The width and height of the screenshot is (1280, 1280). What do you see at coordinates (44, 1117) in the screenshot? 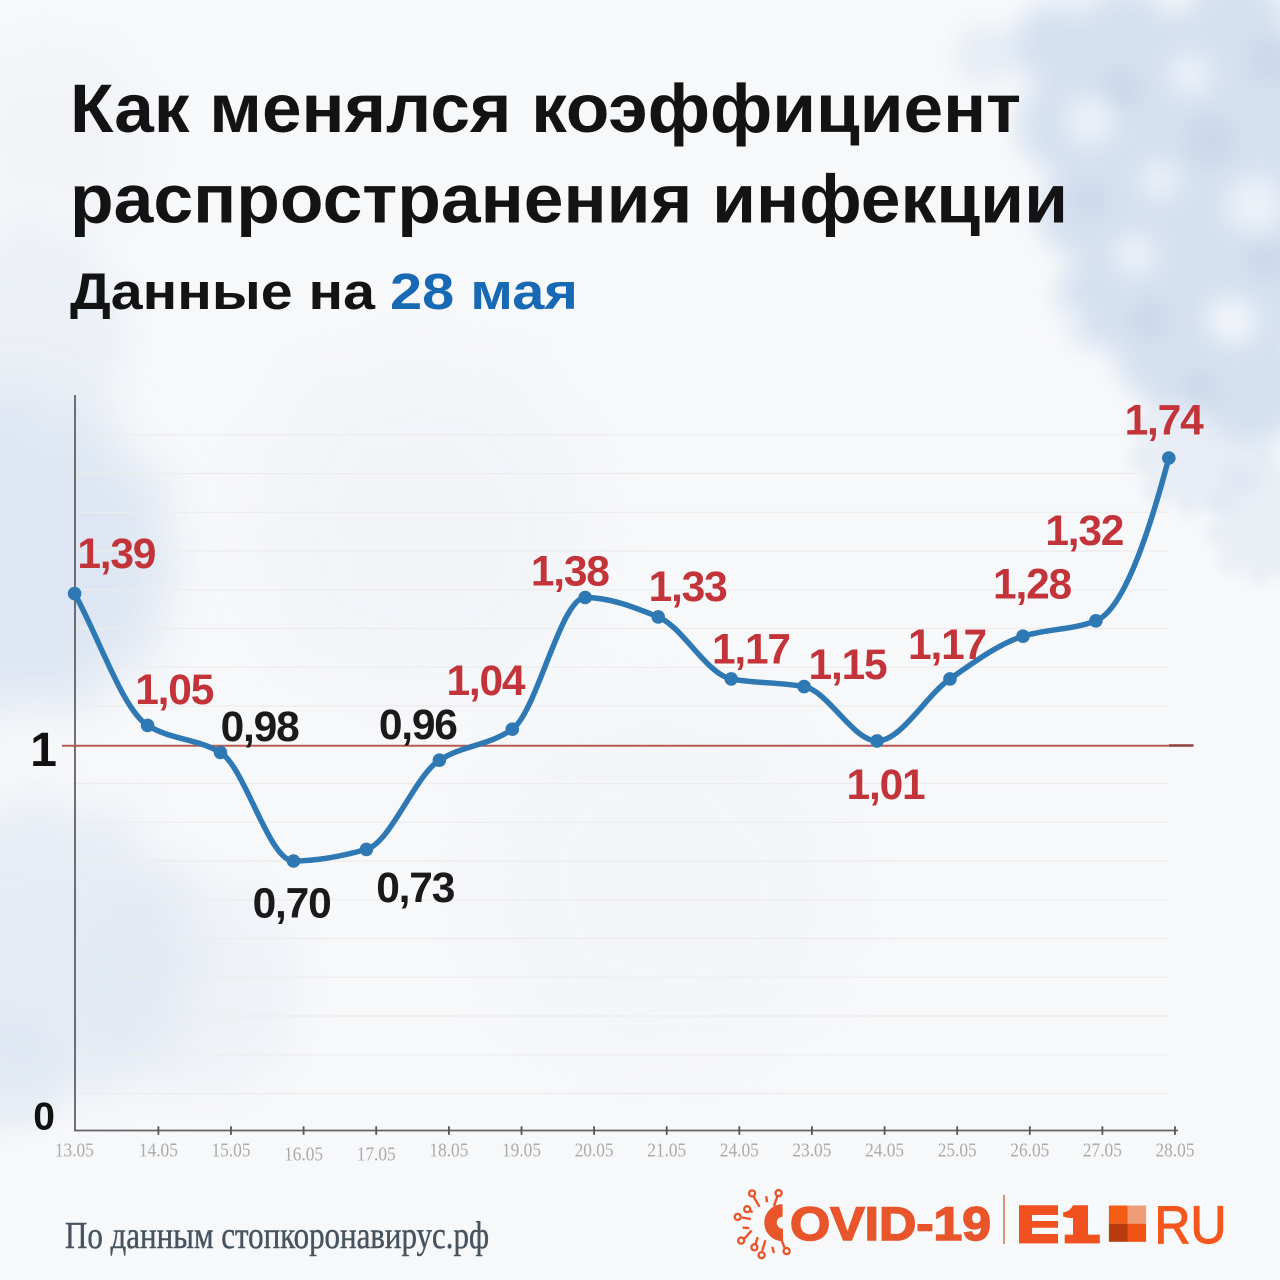
I see `svg-text: 0` at bounding box center [44, 1117].